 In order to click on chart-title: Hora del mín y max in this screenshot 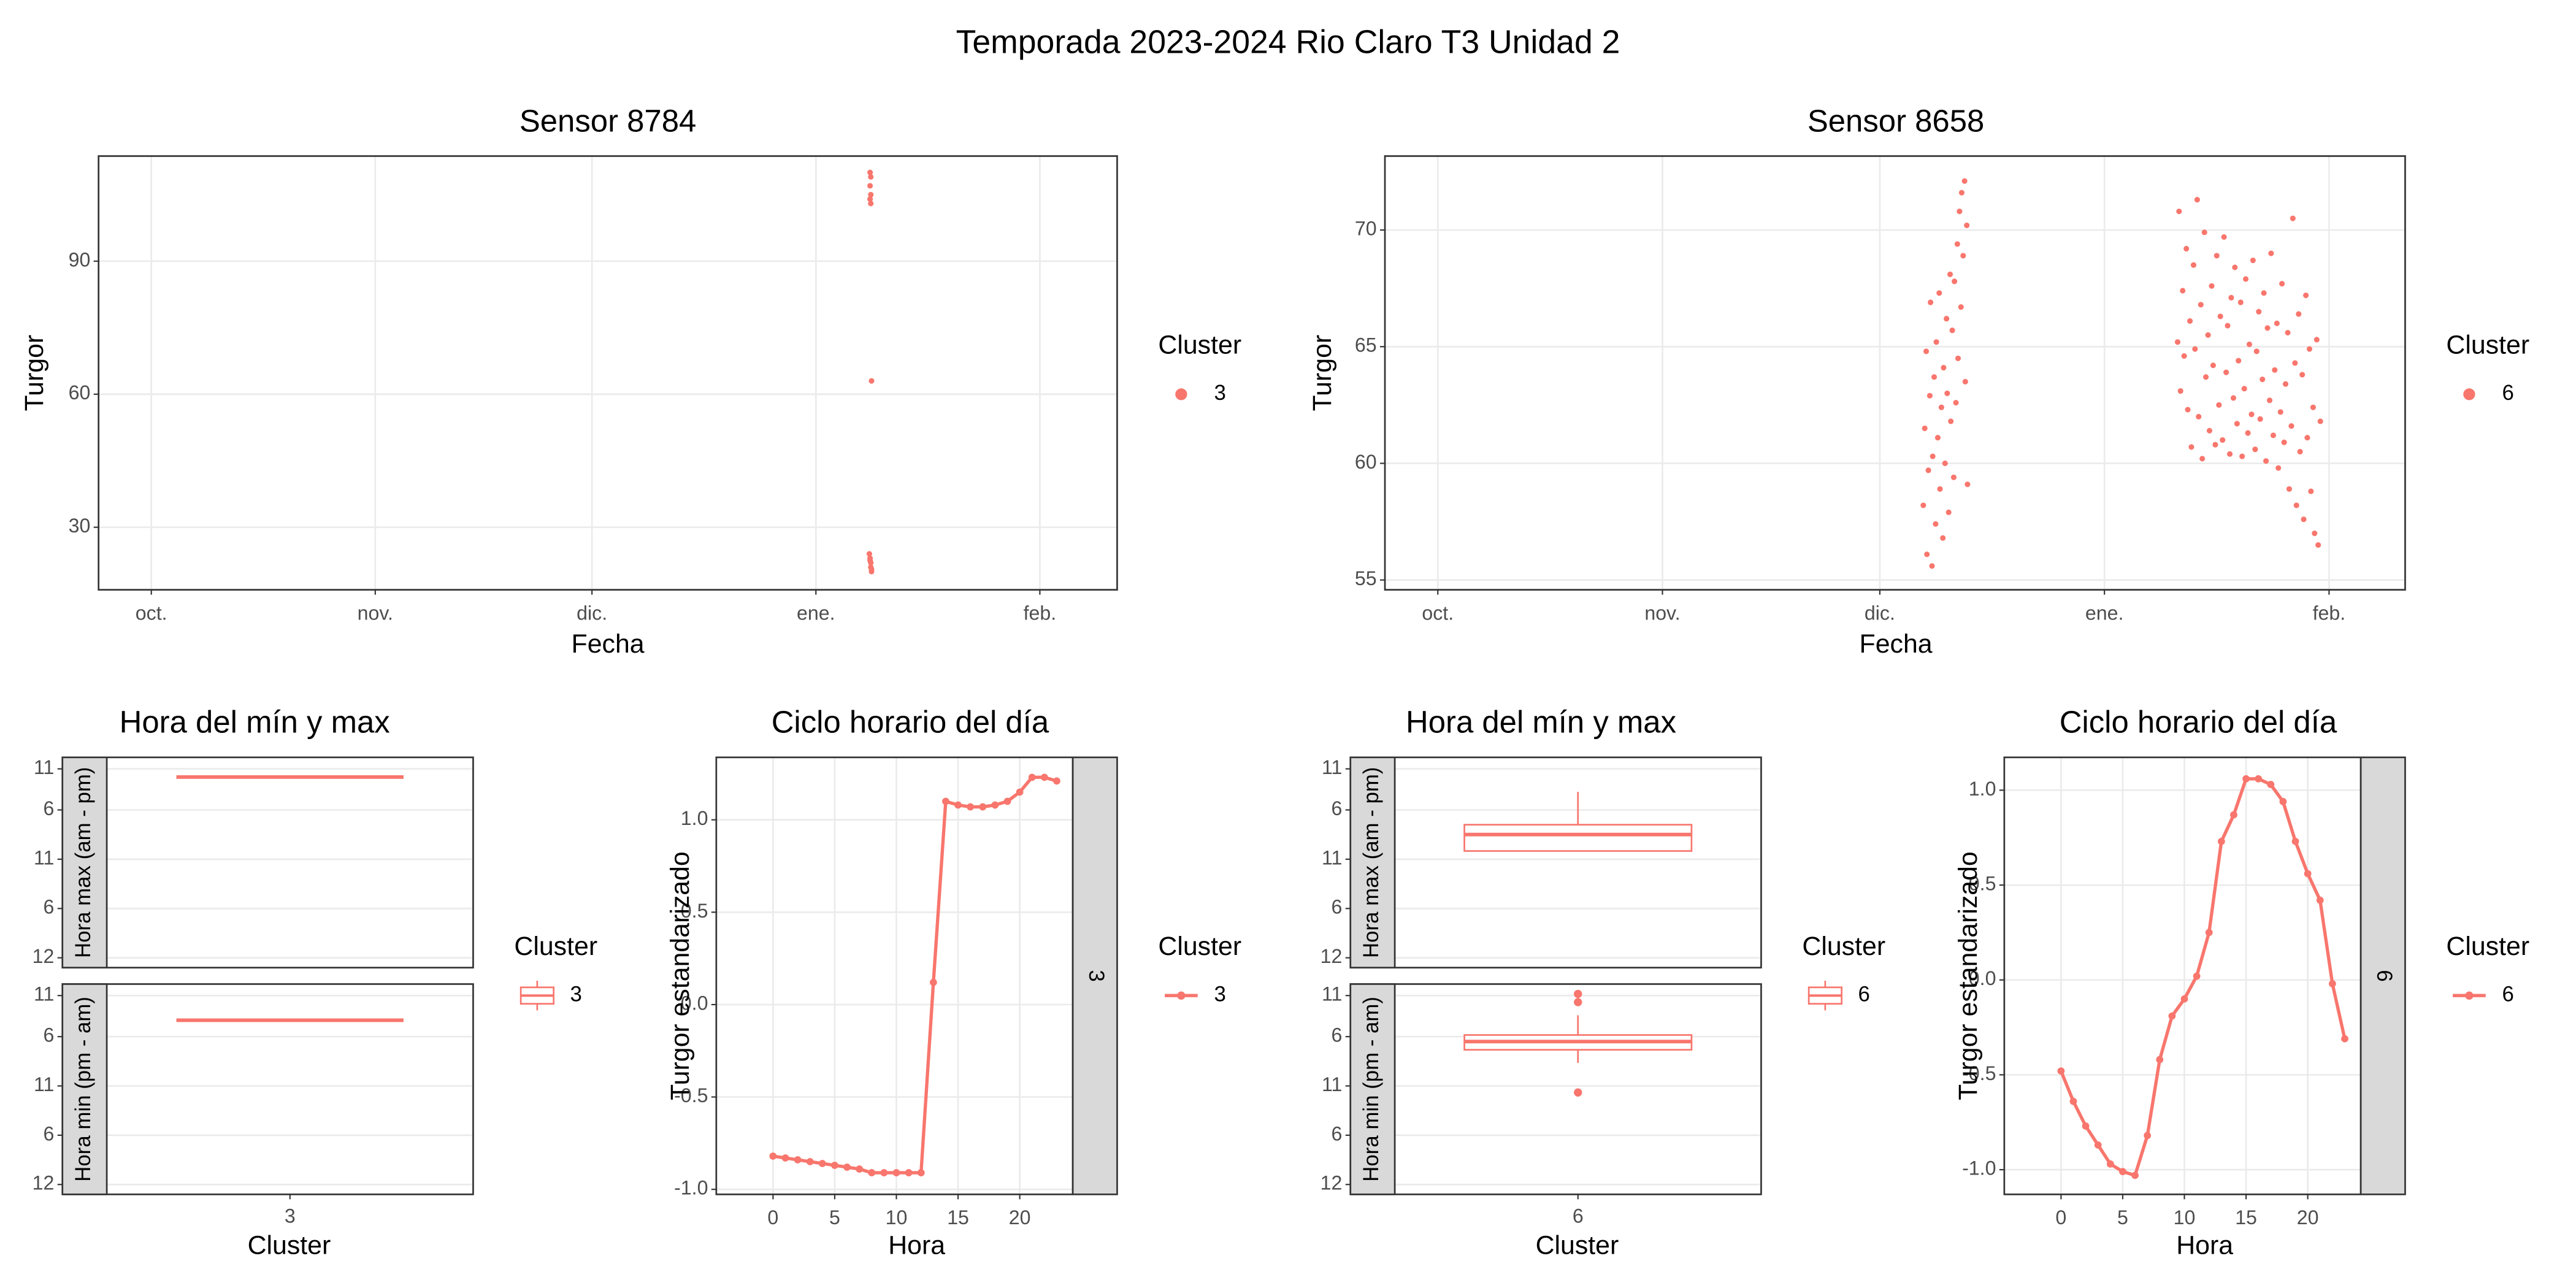, I will do `click(1541, 722)`.